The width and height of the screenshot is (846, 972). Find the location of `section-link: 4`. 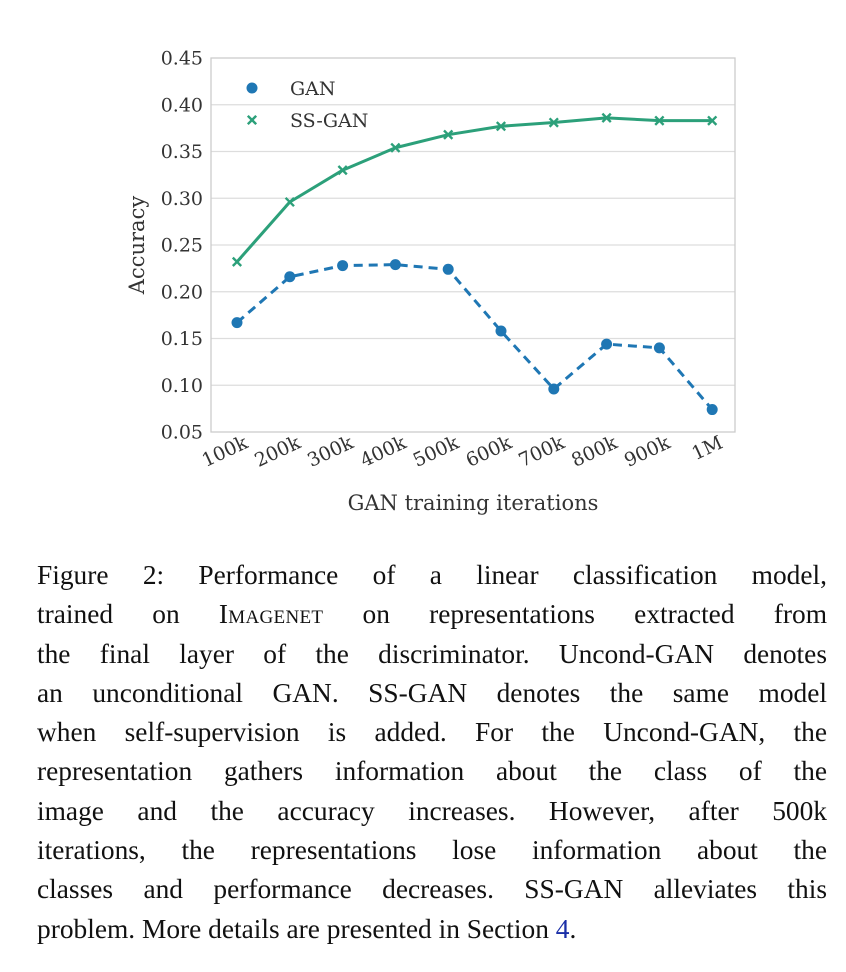

section-link: 4 is located at coordinates (562, 928).